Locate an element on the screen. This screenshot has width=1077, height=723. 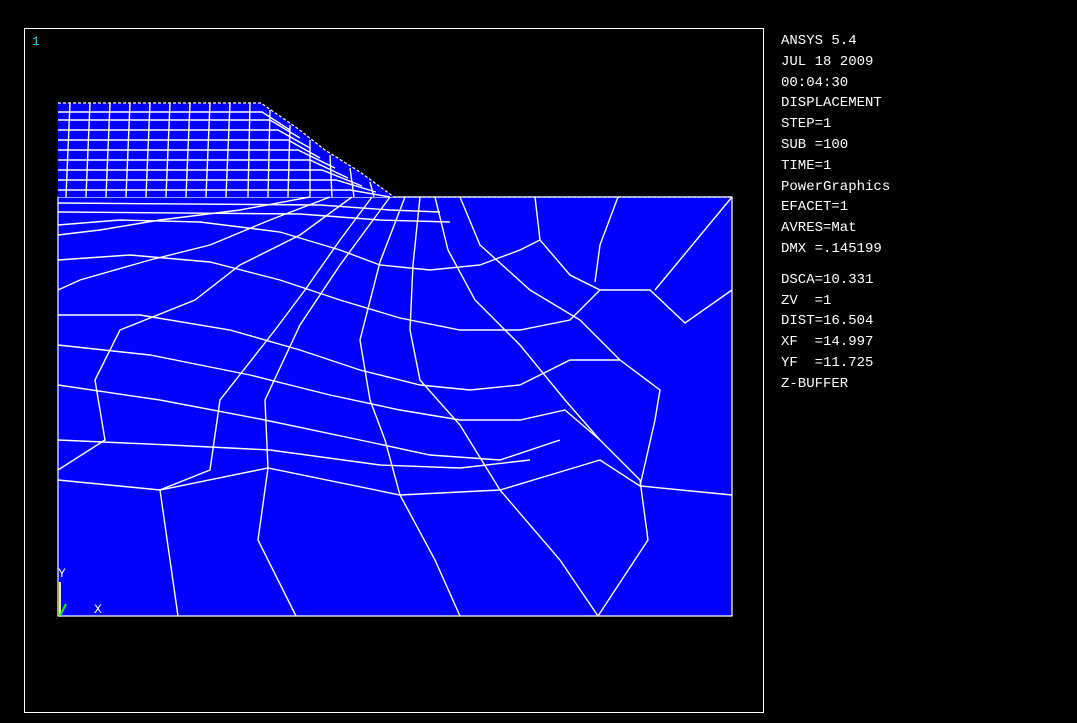
sub-value: SUB =100 is located at coordinates (815, 144).